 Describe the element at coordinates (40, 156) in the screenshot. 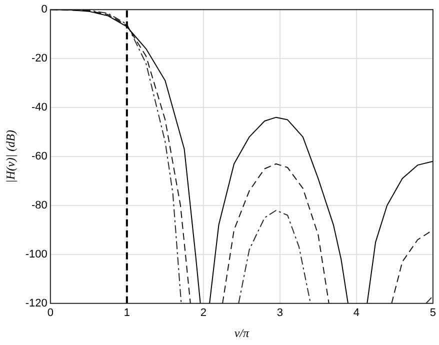

I see `y-tick-label: -60` at that location.